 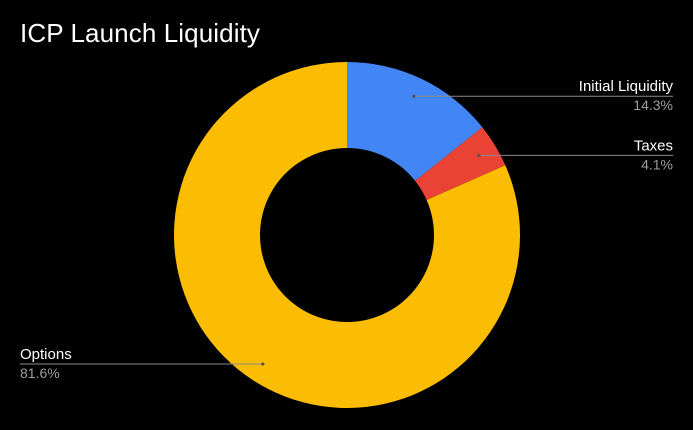 What do you see at coordinates (263, 364) in the screenshot?
I see `leader-dot-options` at bounding box center [263, 364].